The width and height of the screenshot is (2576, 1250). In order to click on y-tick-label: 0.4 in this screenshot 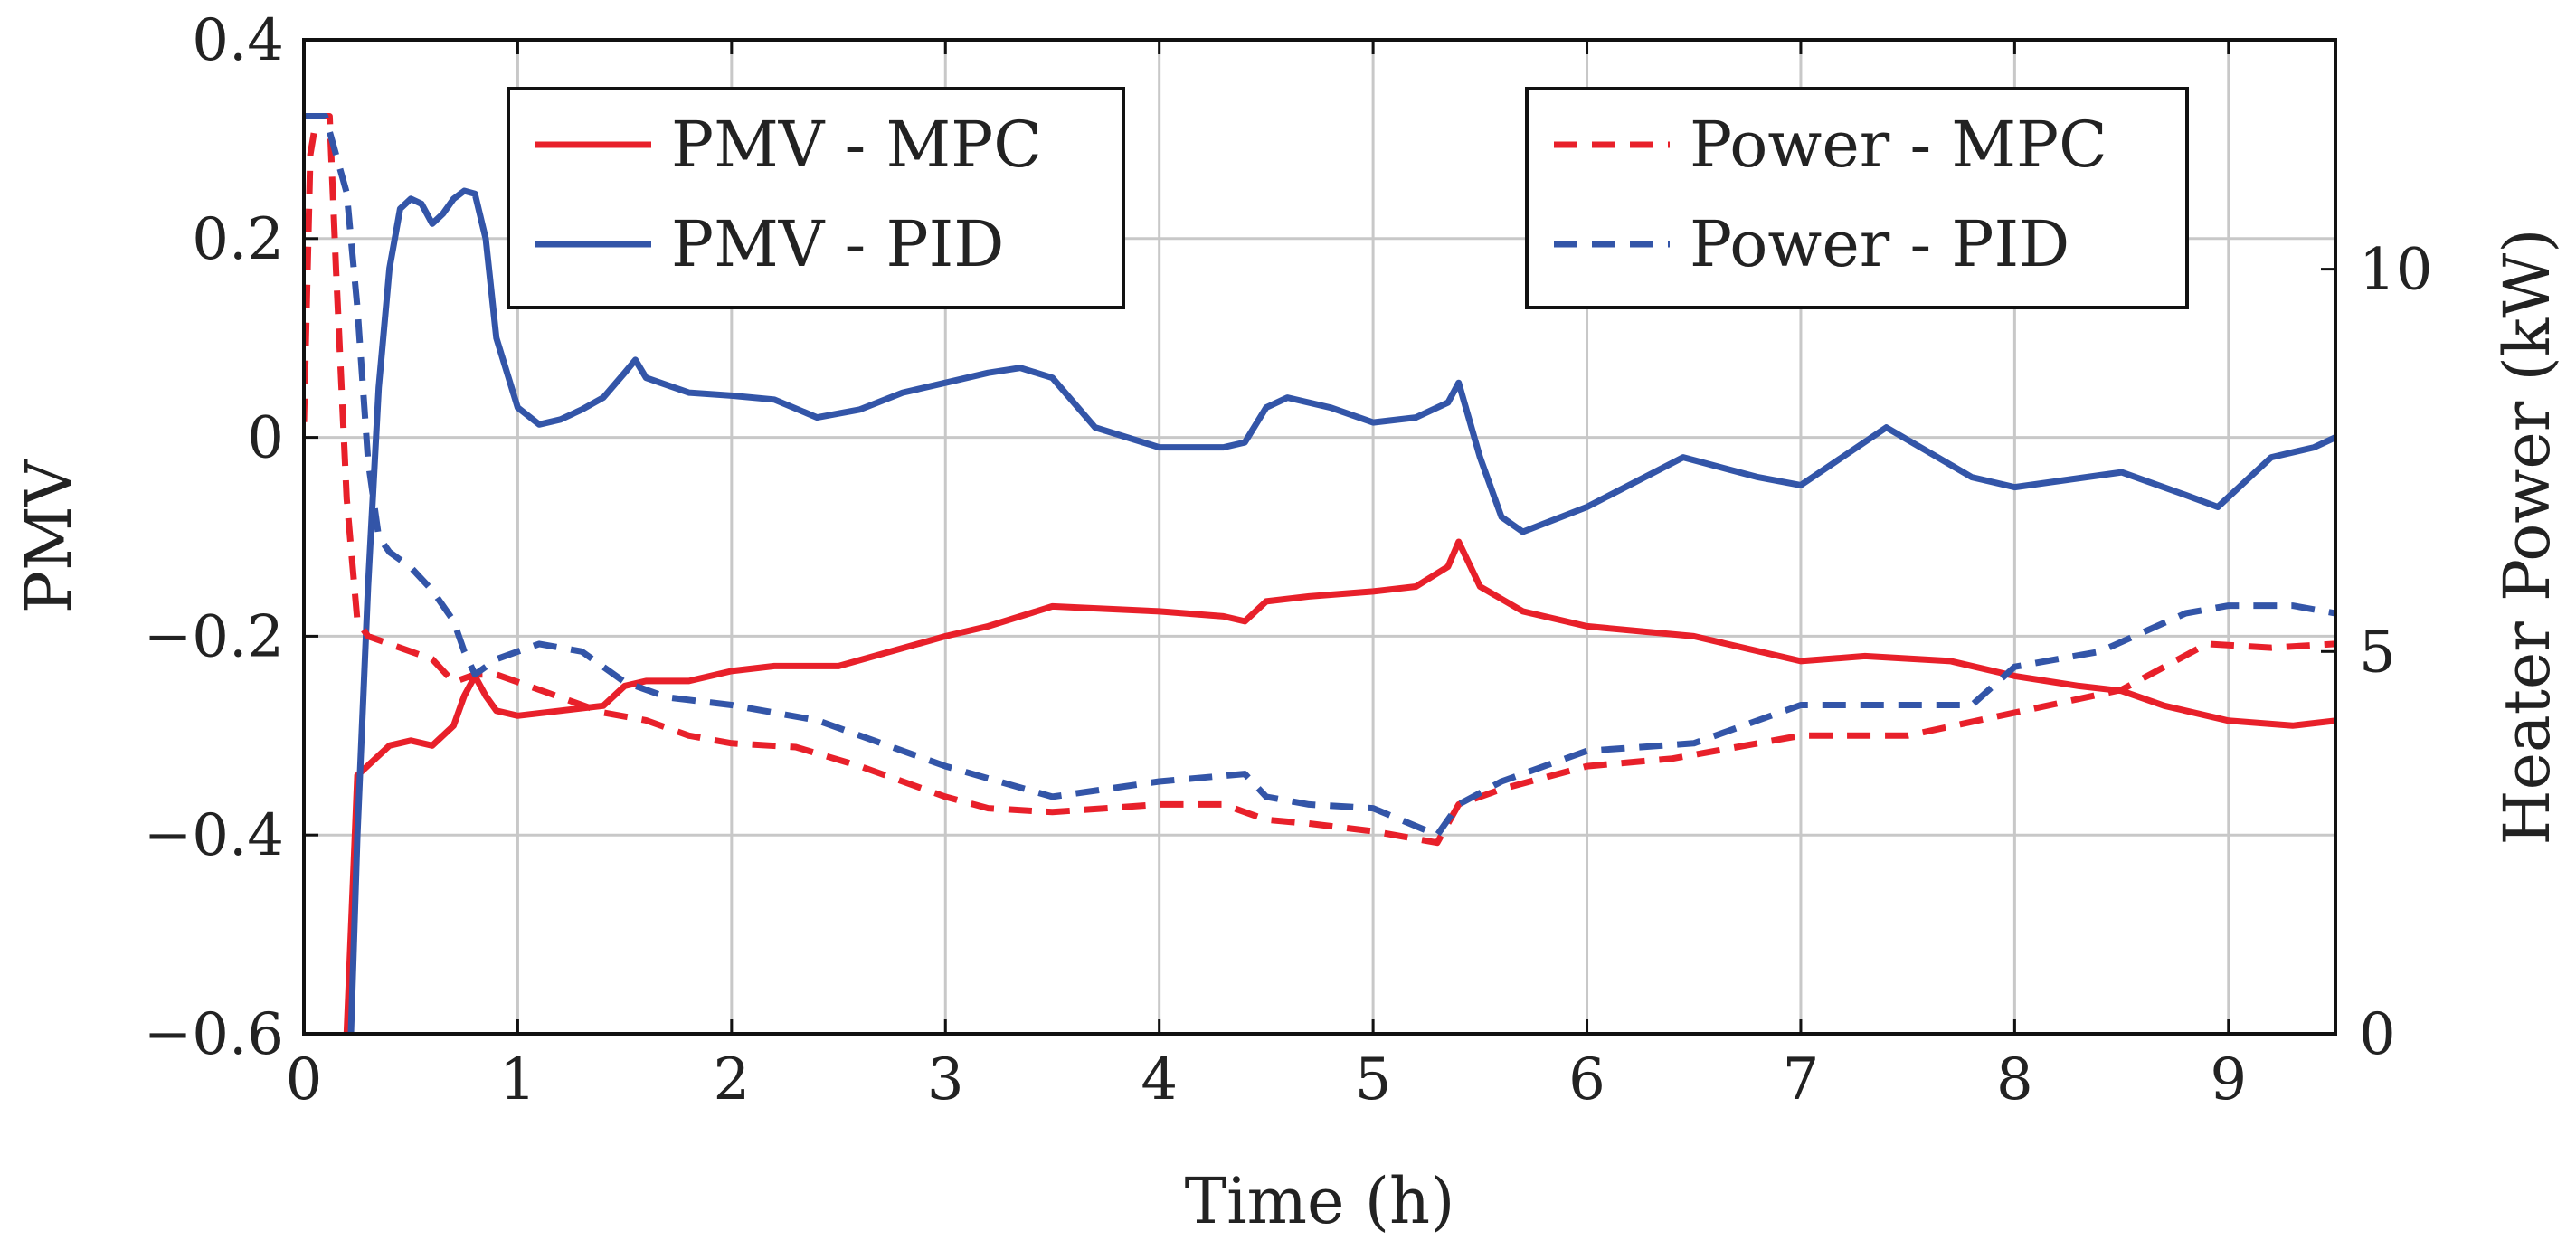, I will do `click(238, 40)`.